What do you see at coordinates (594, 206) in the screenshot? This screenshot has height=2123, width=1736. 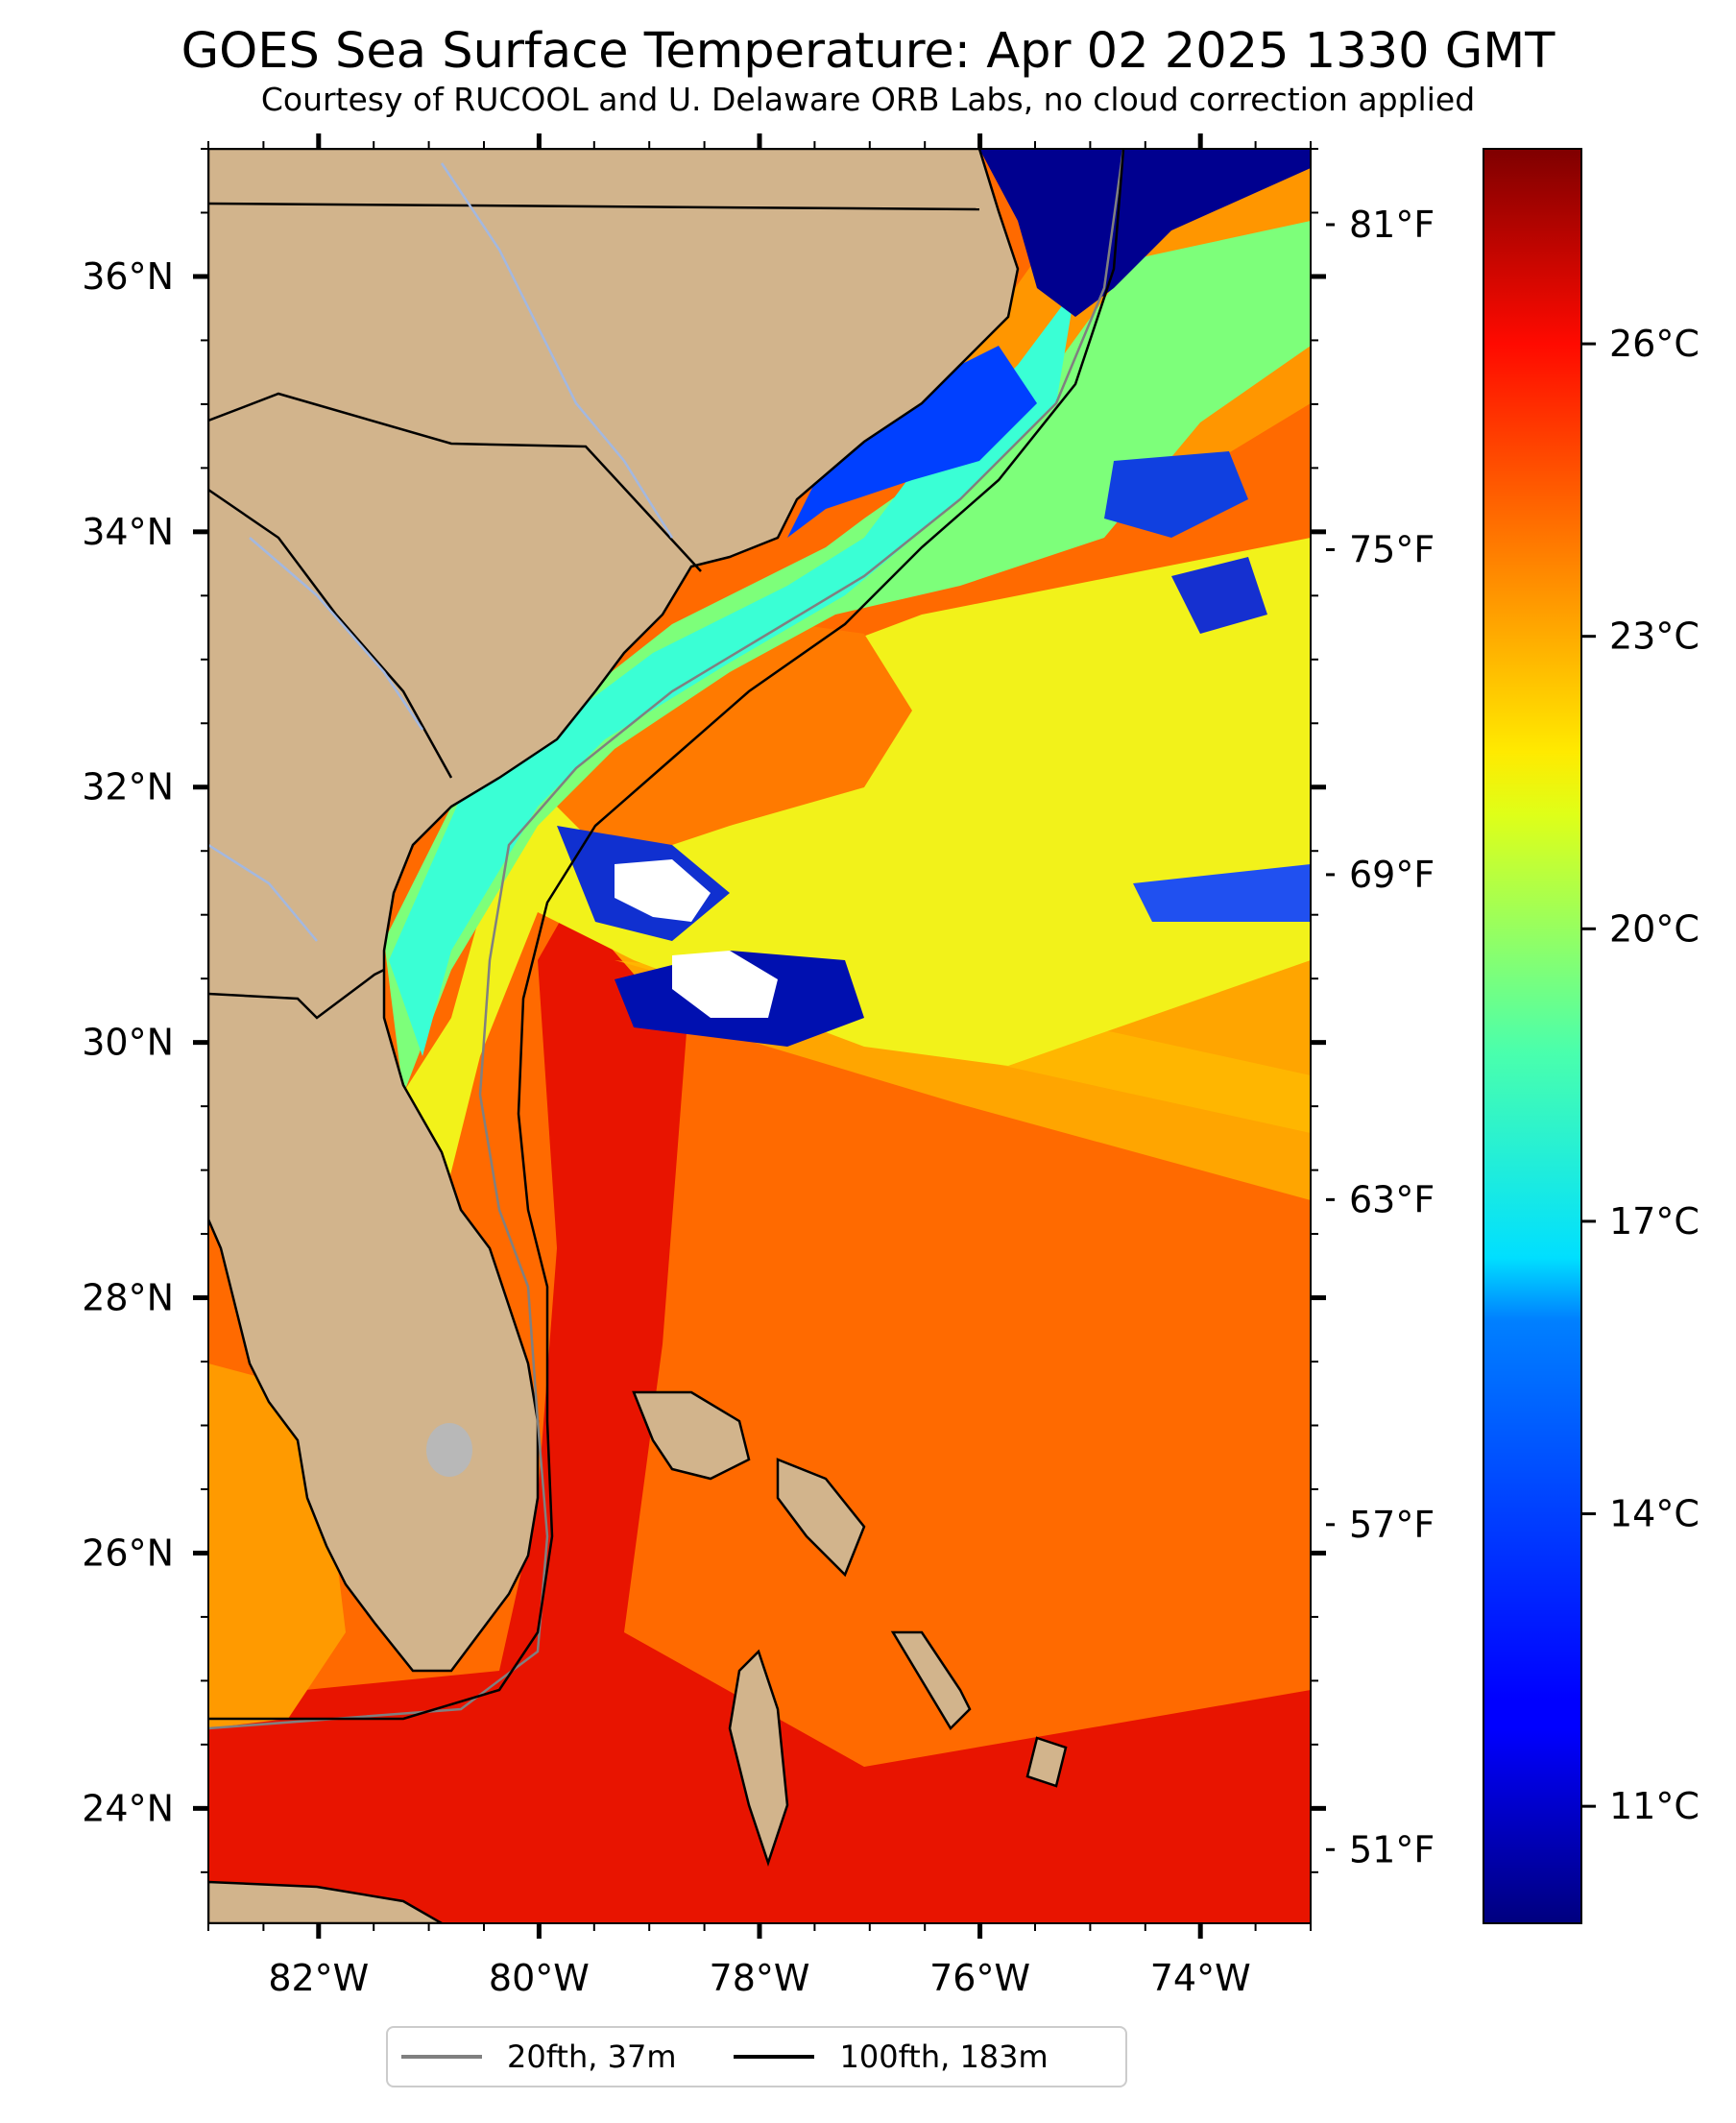 I see `border-va-nc` at bounding box center [594, 206].